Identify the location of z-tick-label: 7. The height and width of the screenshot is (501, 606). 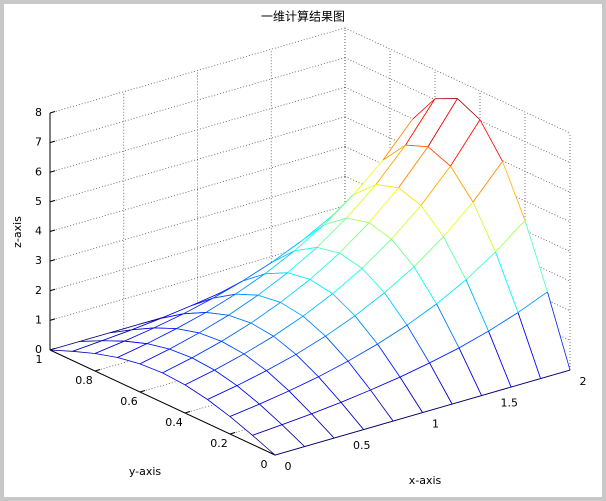
(38, 142).